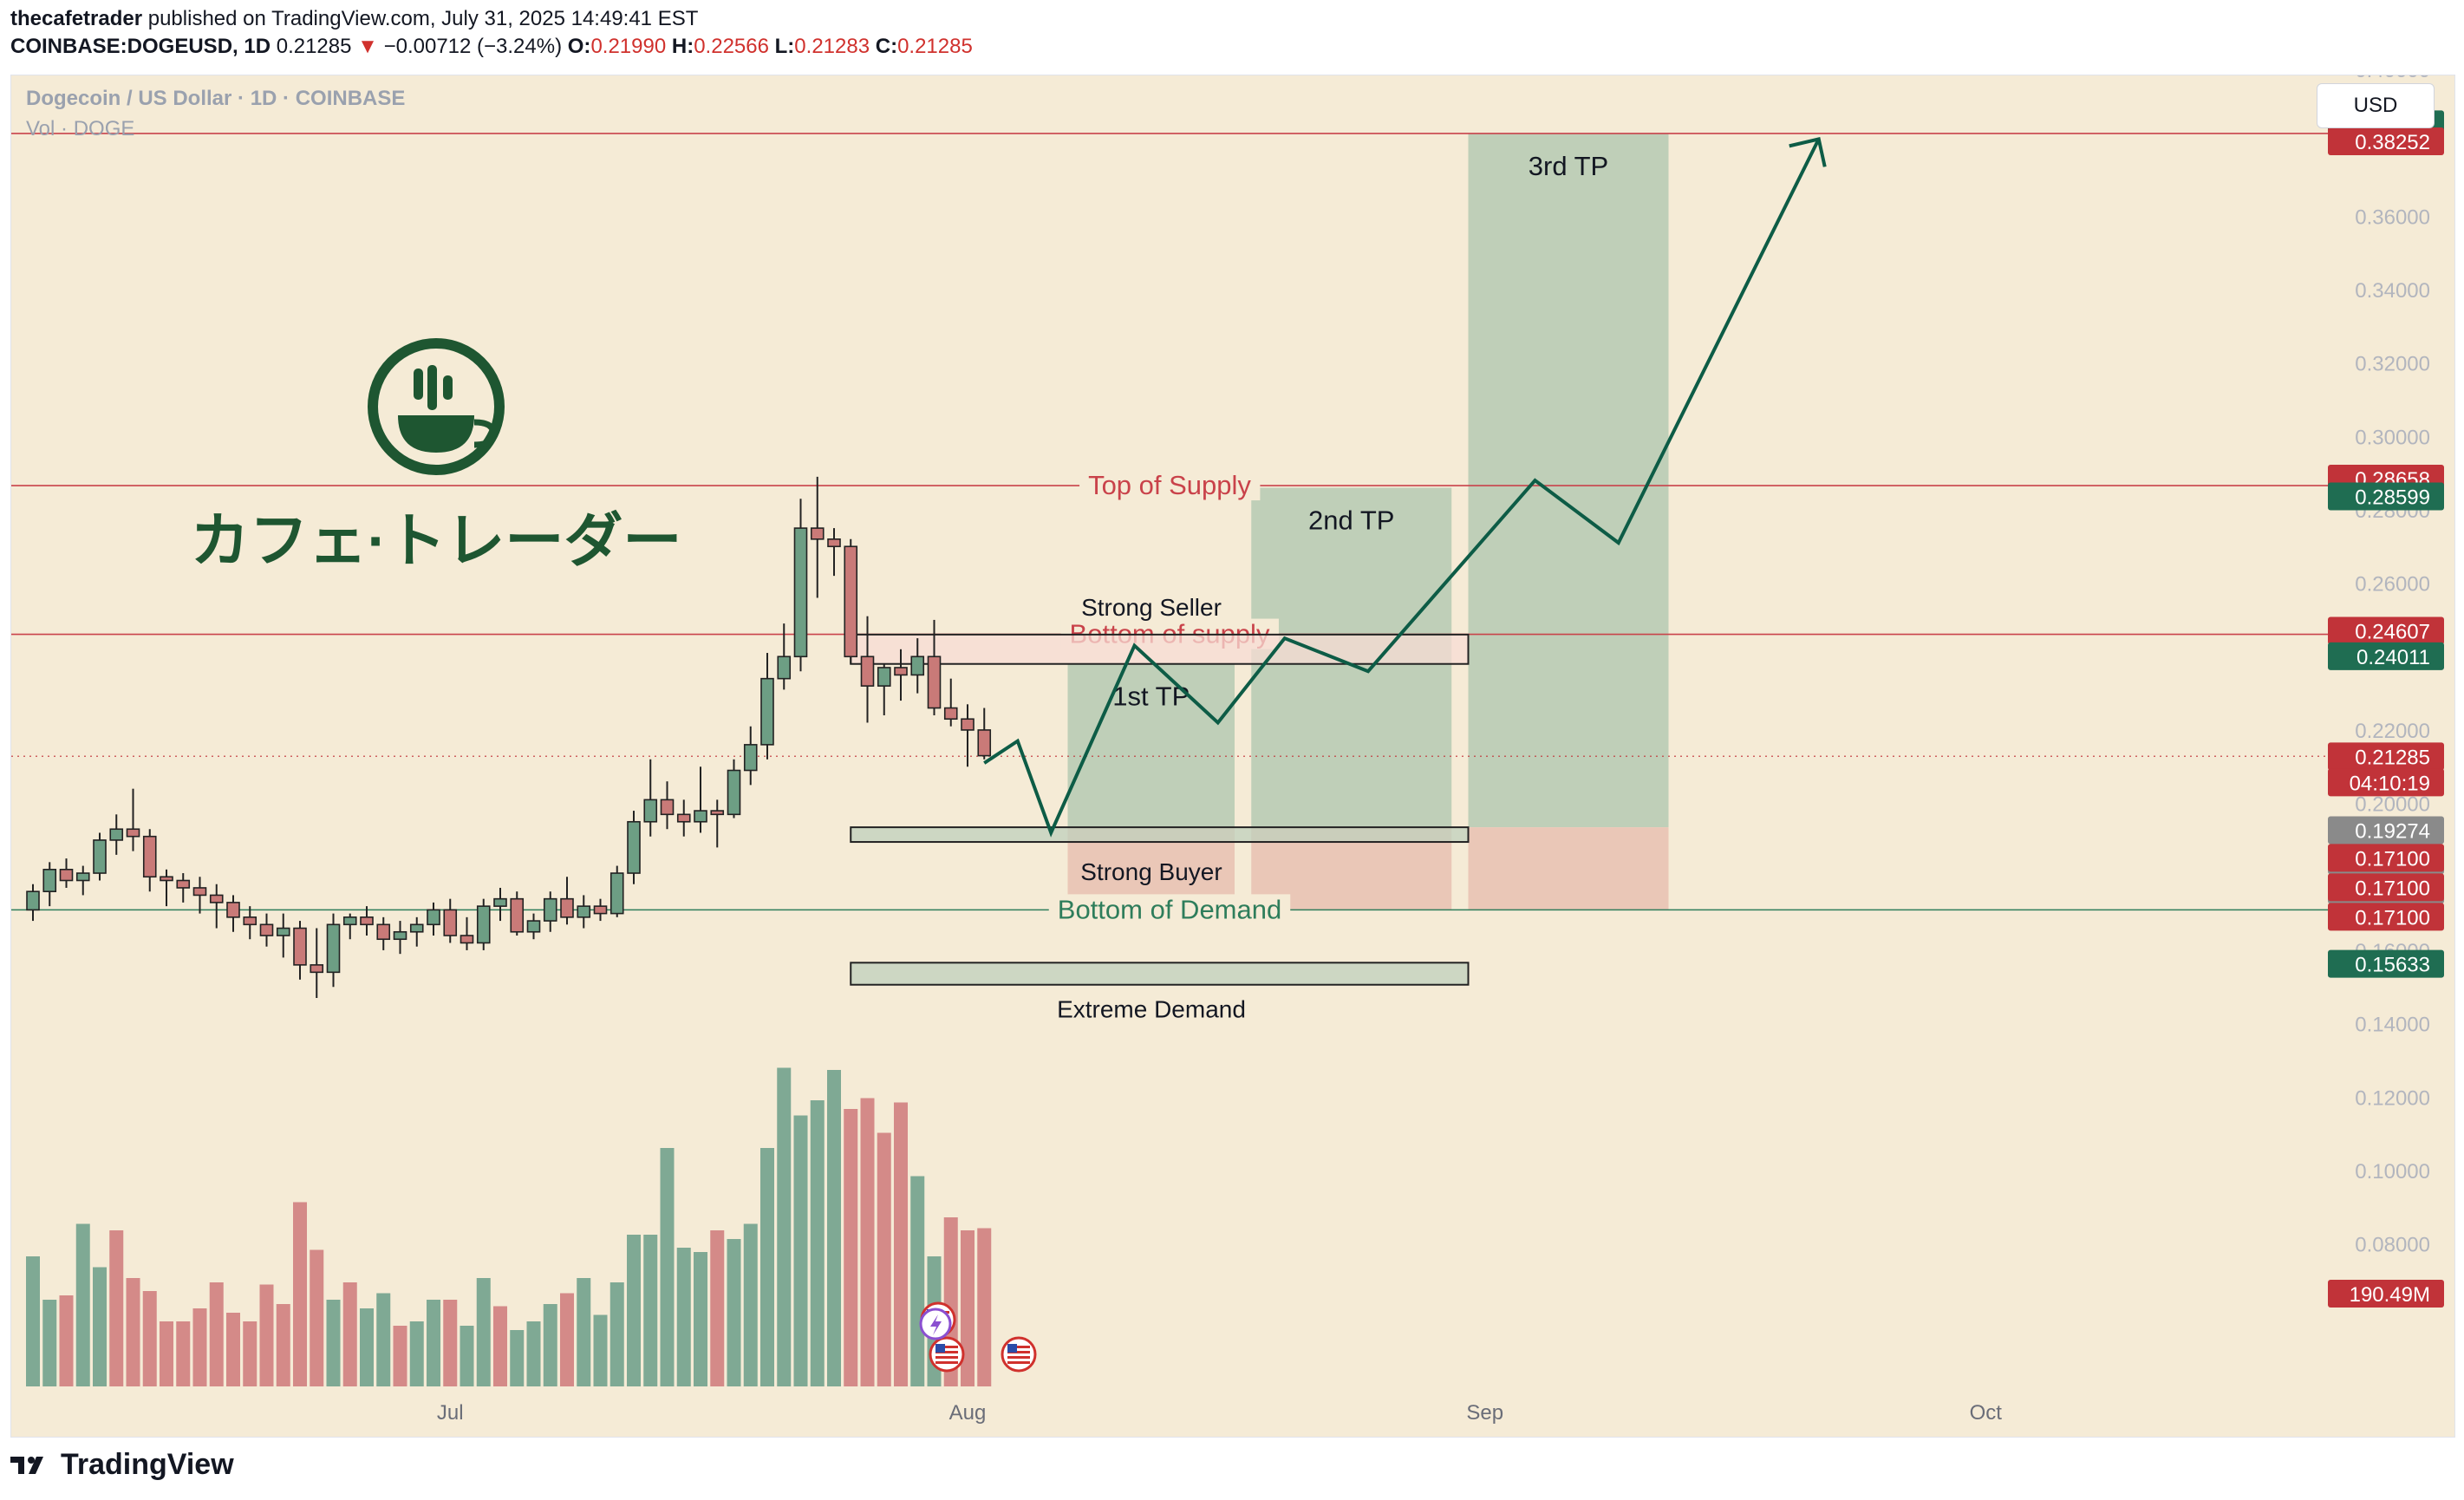 This screenshot has width=2464, height=1500. I want to click on svg-text: 0.19274, so click(2392, 832).